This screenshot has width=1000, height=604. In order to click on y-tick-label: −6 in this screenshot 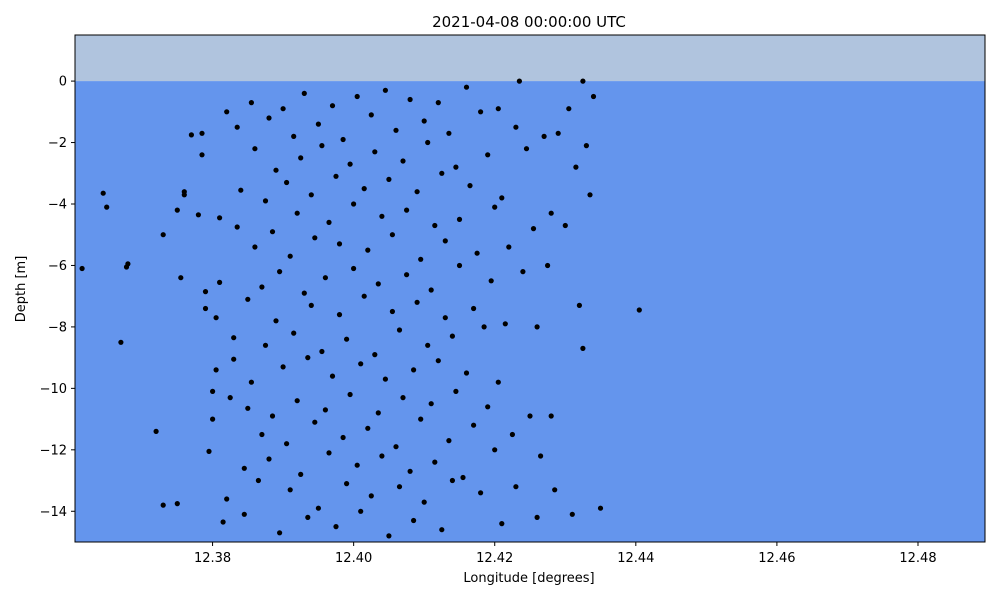, I will do `click(57, 266)`.